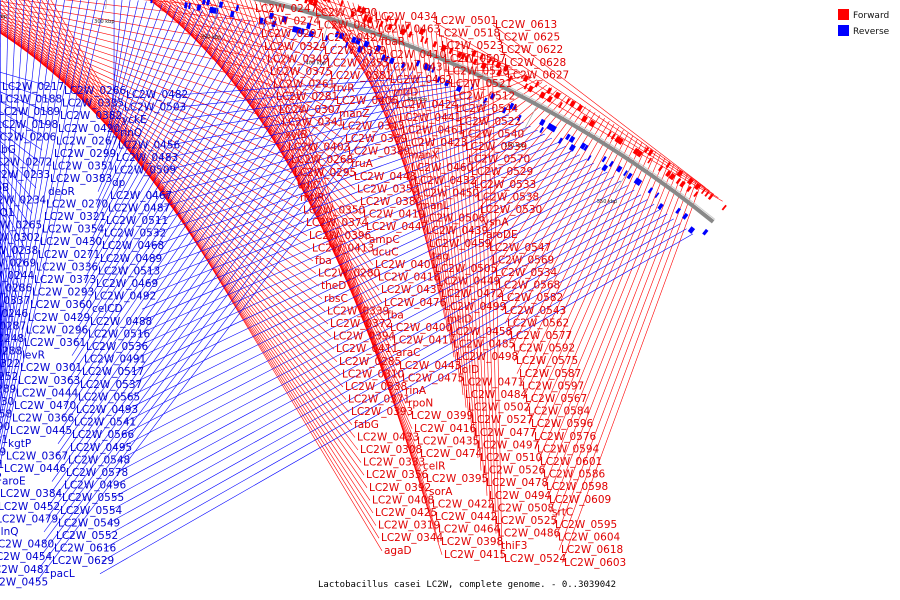 The image size is (900, 600). Describe the element at coordinates (469, 34) in the screenshot. I see `forward-gene-label: LC2W_0518` at that location.